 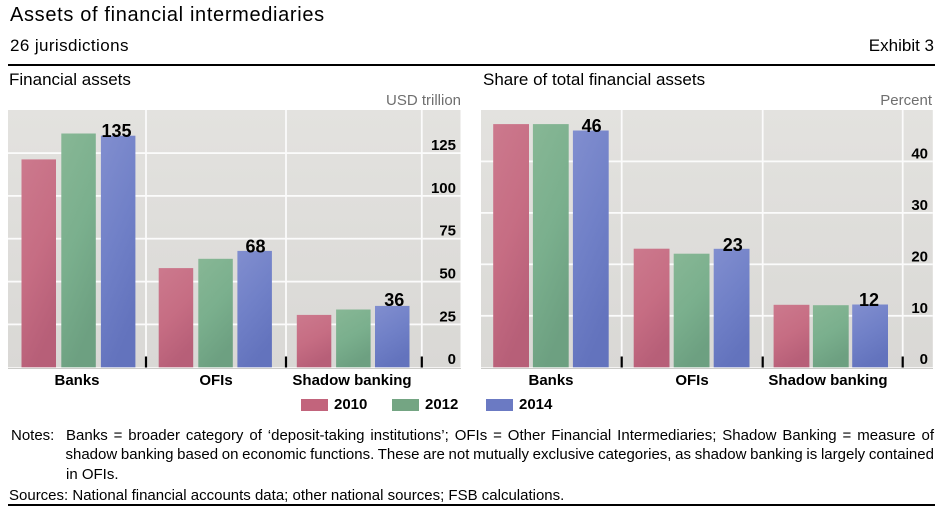 What do you see at coordinates (919, 205) in the screenshot?
I see `svg-text: 30` at bounding box center [919, 205].